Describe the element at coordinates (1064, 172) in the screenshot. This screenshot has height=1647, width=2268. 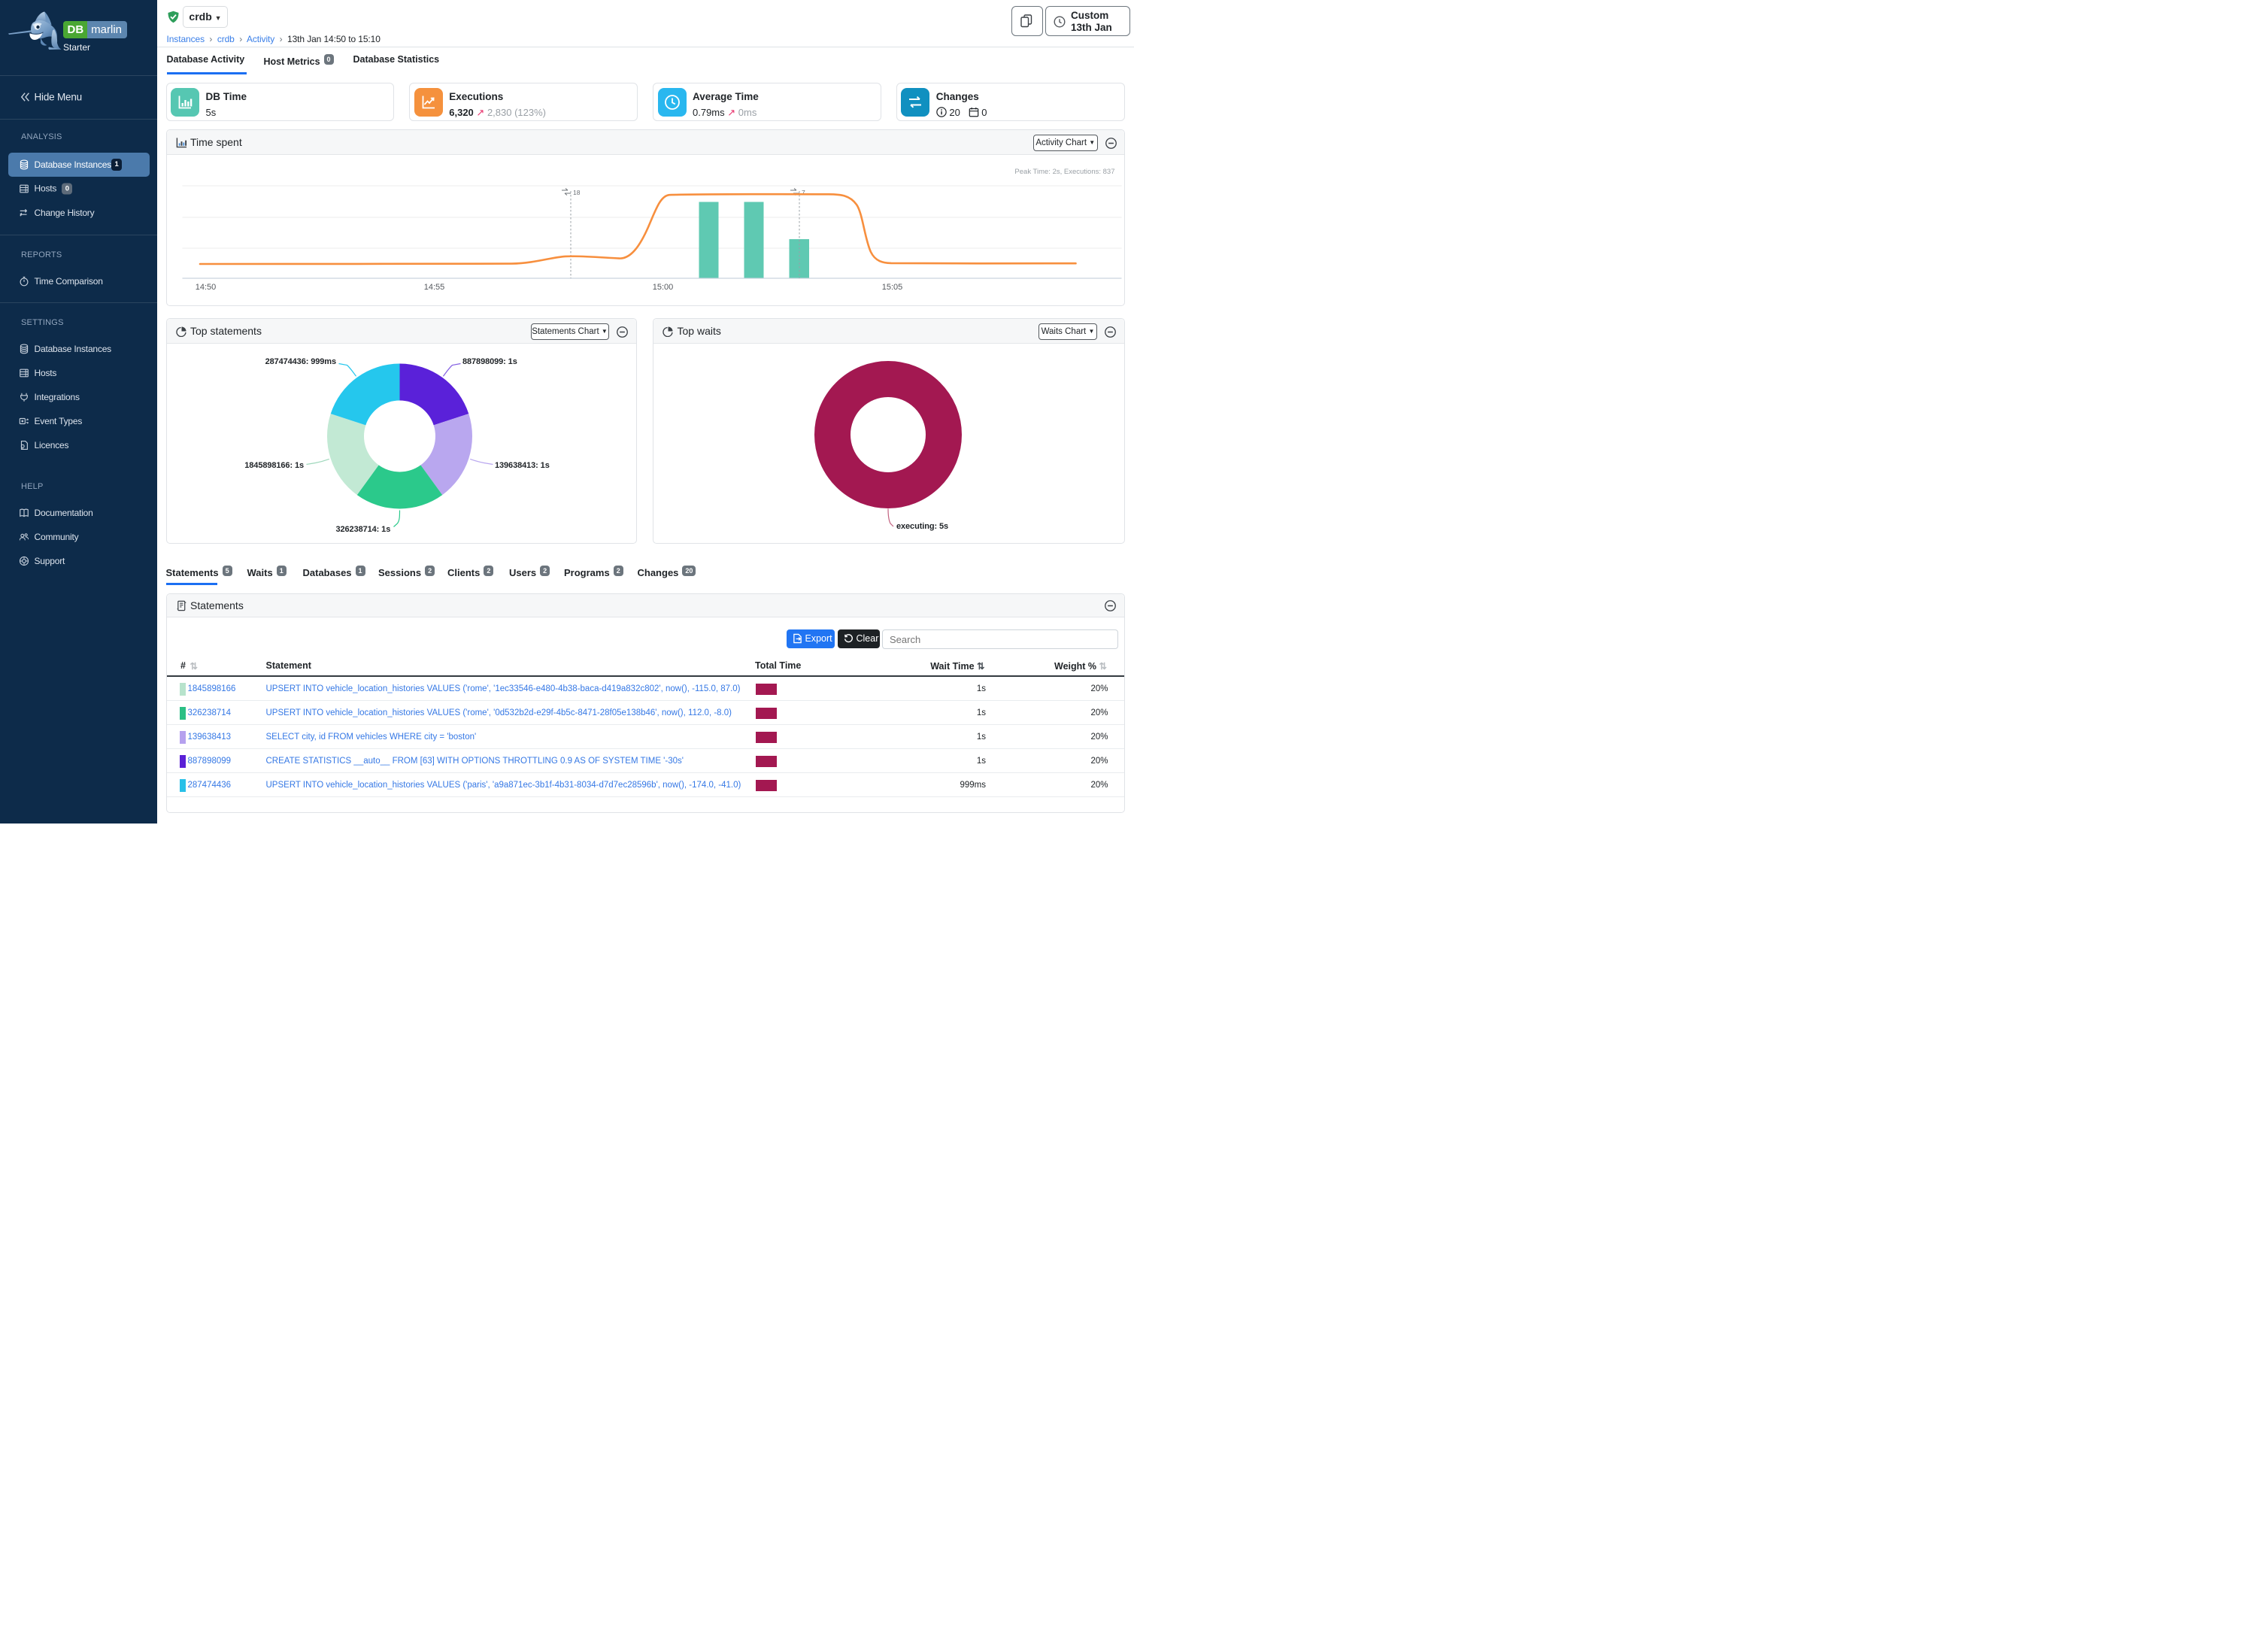
I see `svg-text: Peak Time: 2s, Executions: 837` at that location.